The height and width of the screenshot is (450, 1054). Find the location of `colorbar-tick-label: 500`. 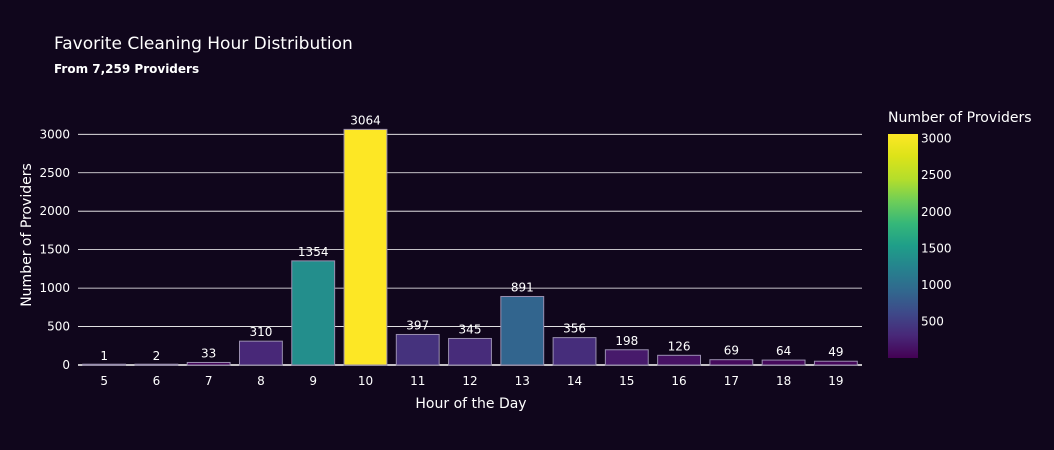

colorbar-tick-label: 500 is located at coordinates (932, 322).